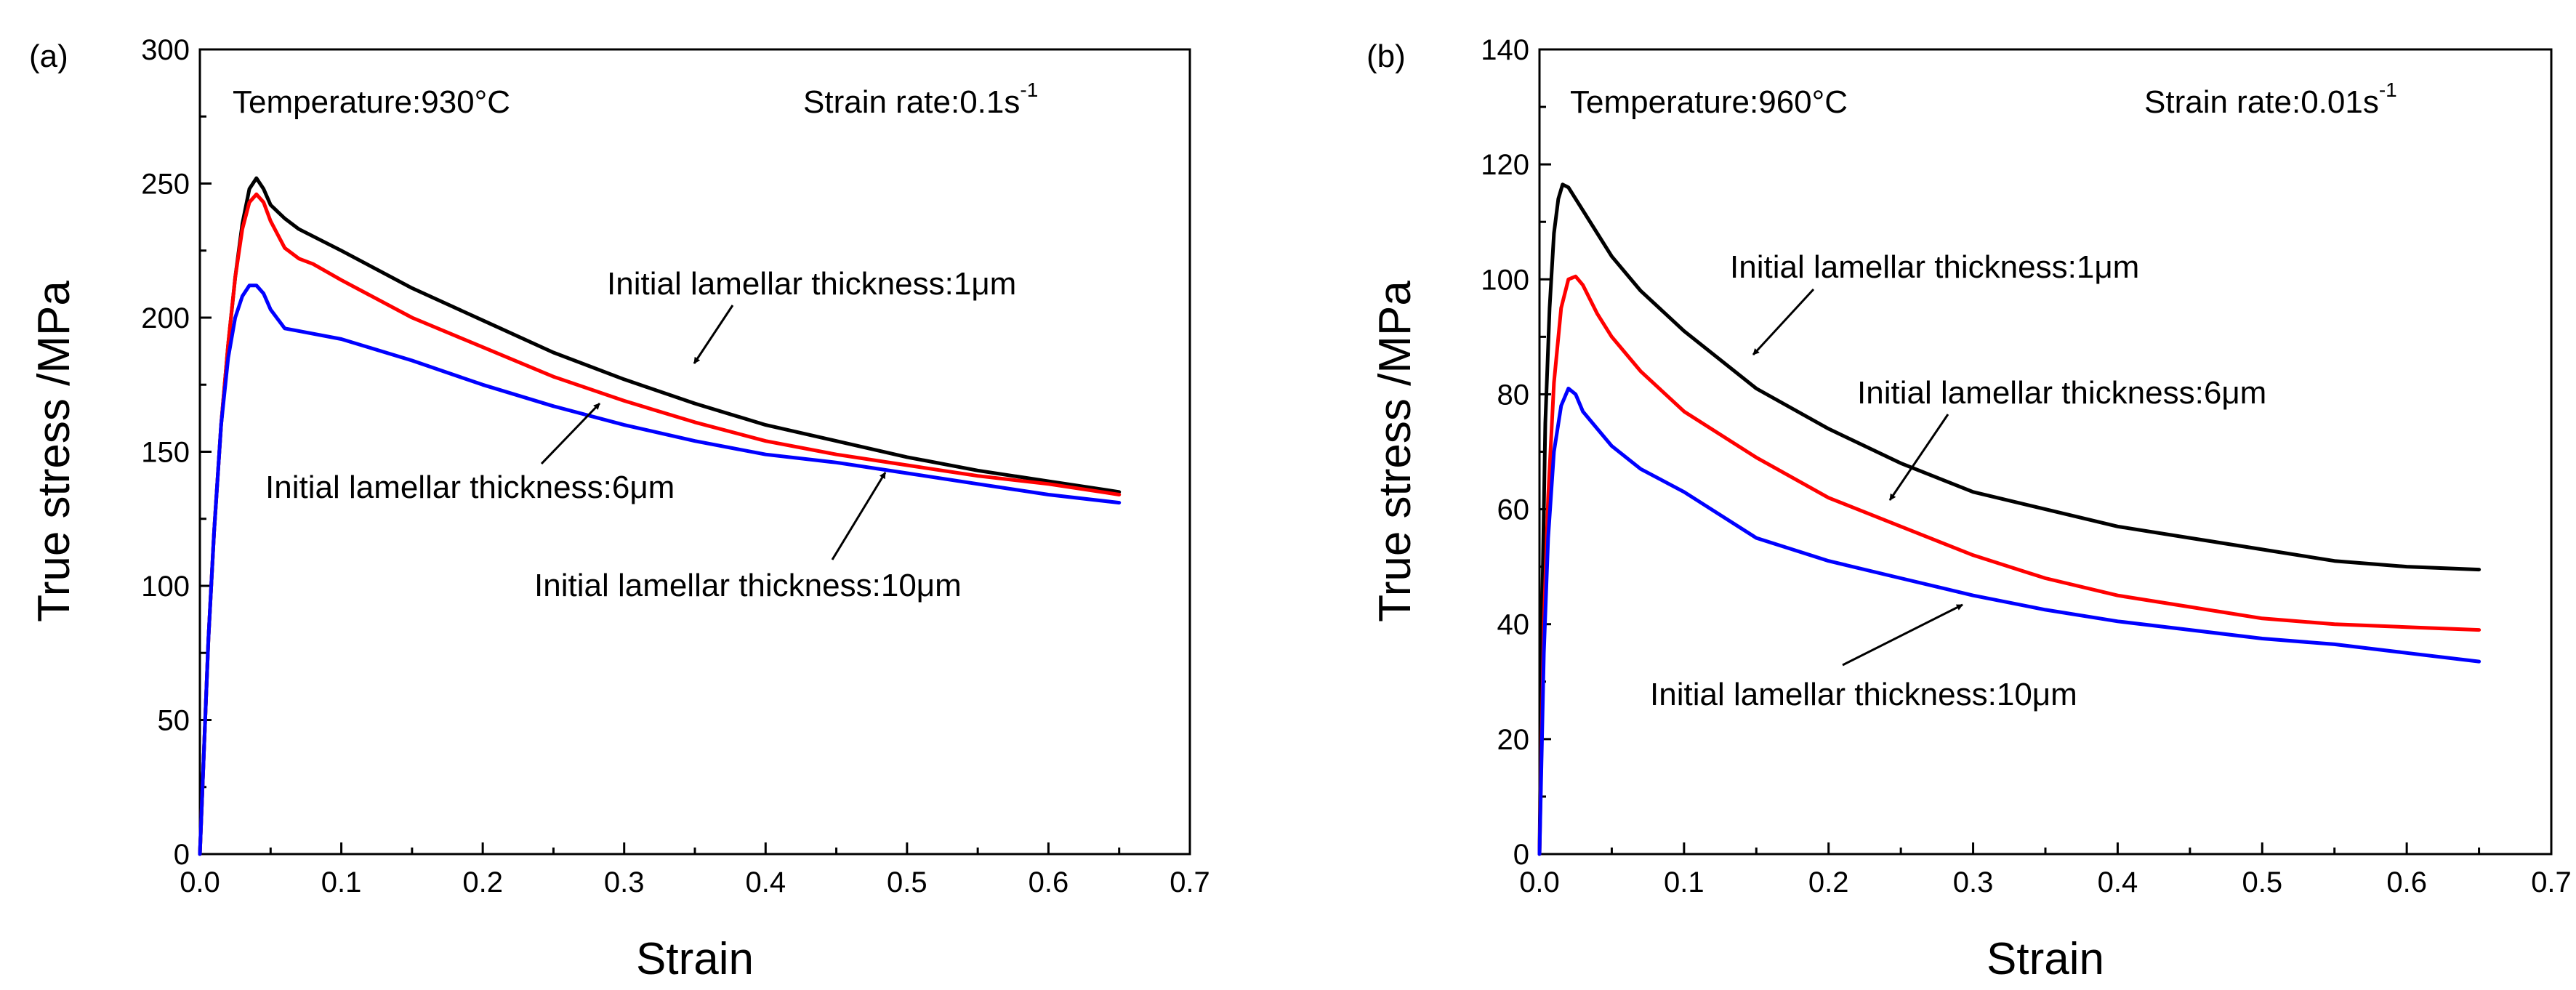 The height and width of the screenshot is (990, 2576). What do you see at coordinates (1513, 395) in the screenshot?
I see `y-tick-label: 80` at bounding box center [1513, 395].